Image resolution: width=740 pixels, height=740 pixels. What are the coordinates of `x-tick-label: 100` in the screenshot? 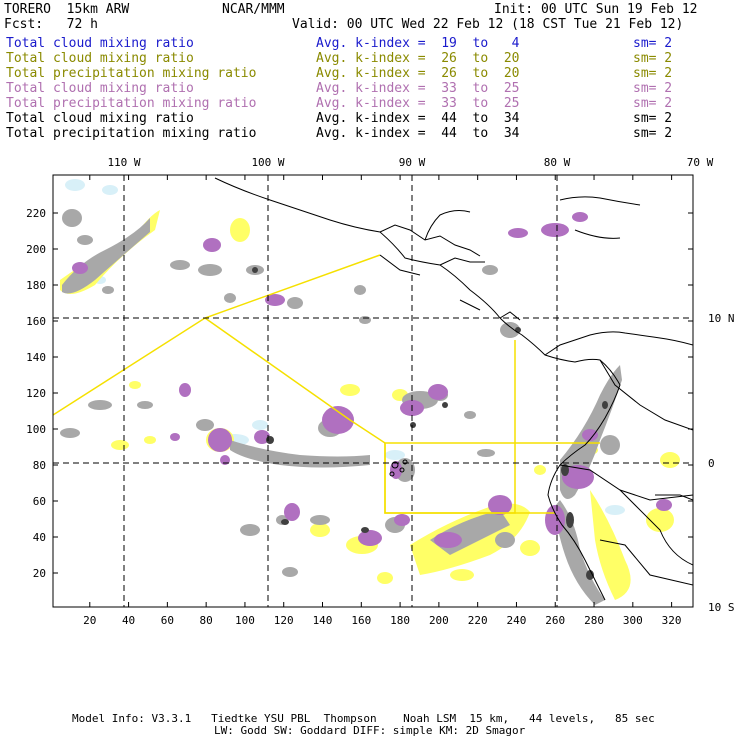 It's located at (245, 620).